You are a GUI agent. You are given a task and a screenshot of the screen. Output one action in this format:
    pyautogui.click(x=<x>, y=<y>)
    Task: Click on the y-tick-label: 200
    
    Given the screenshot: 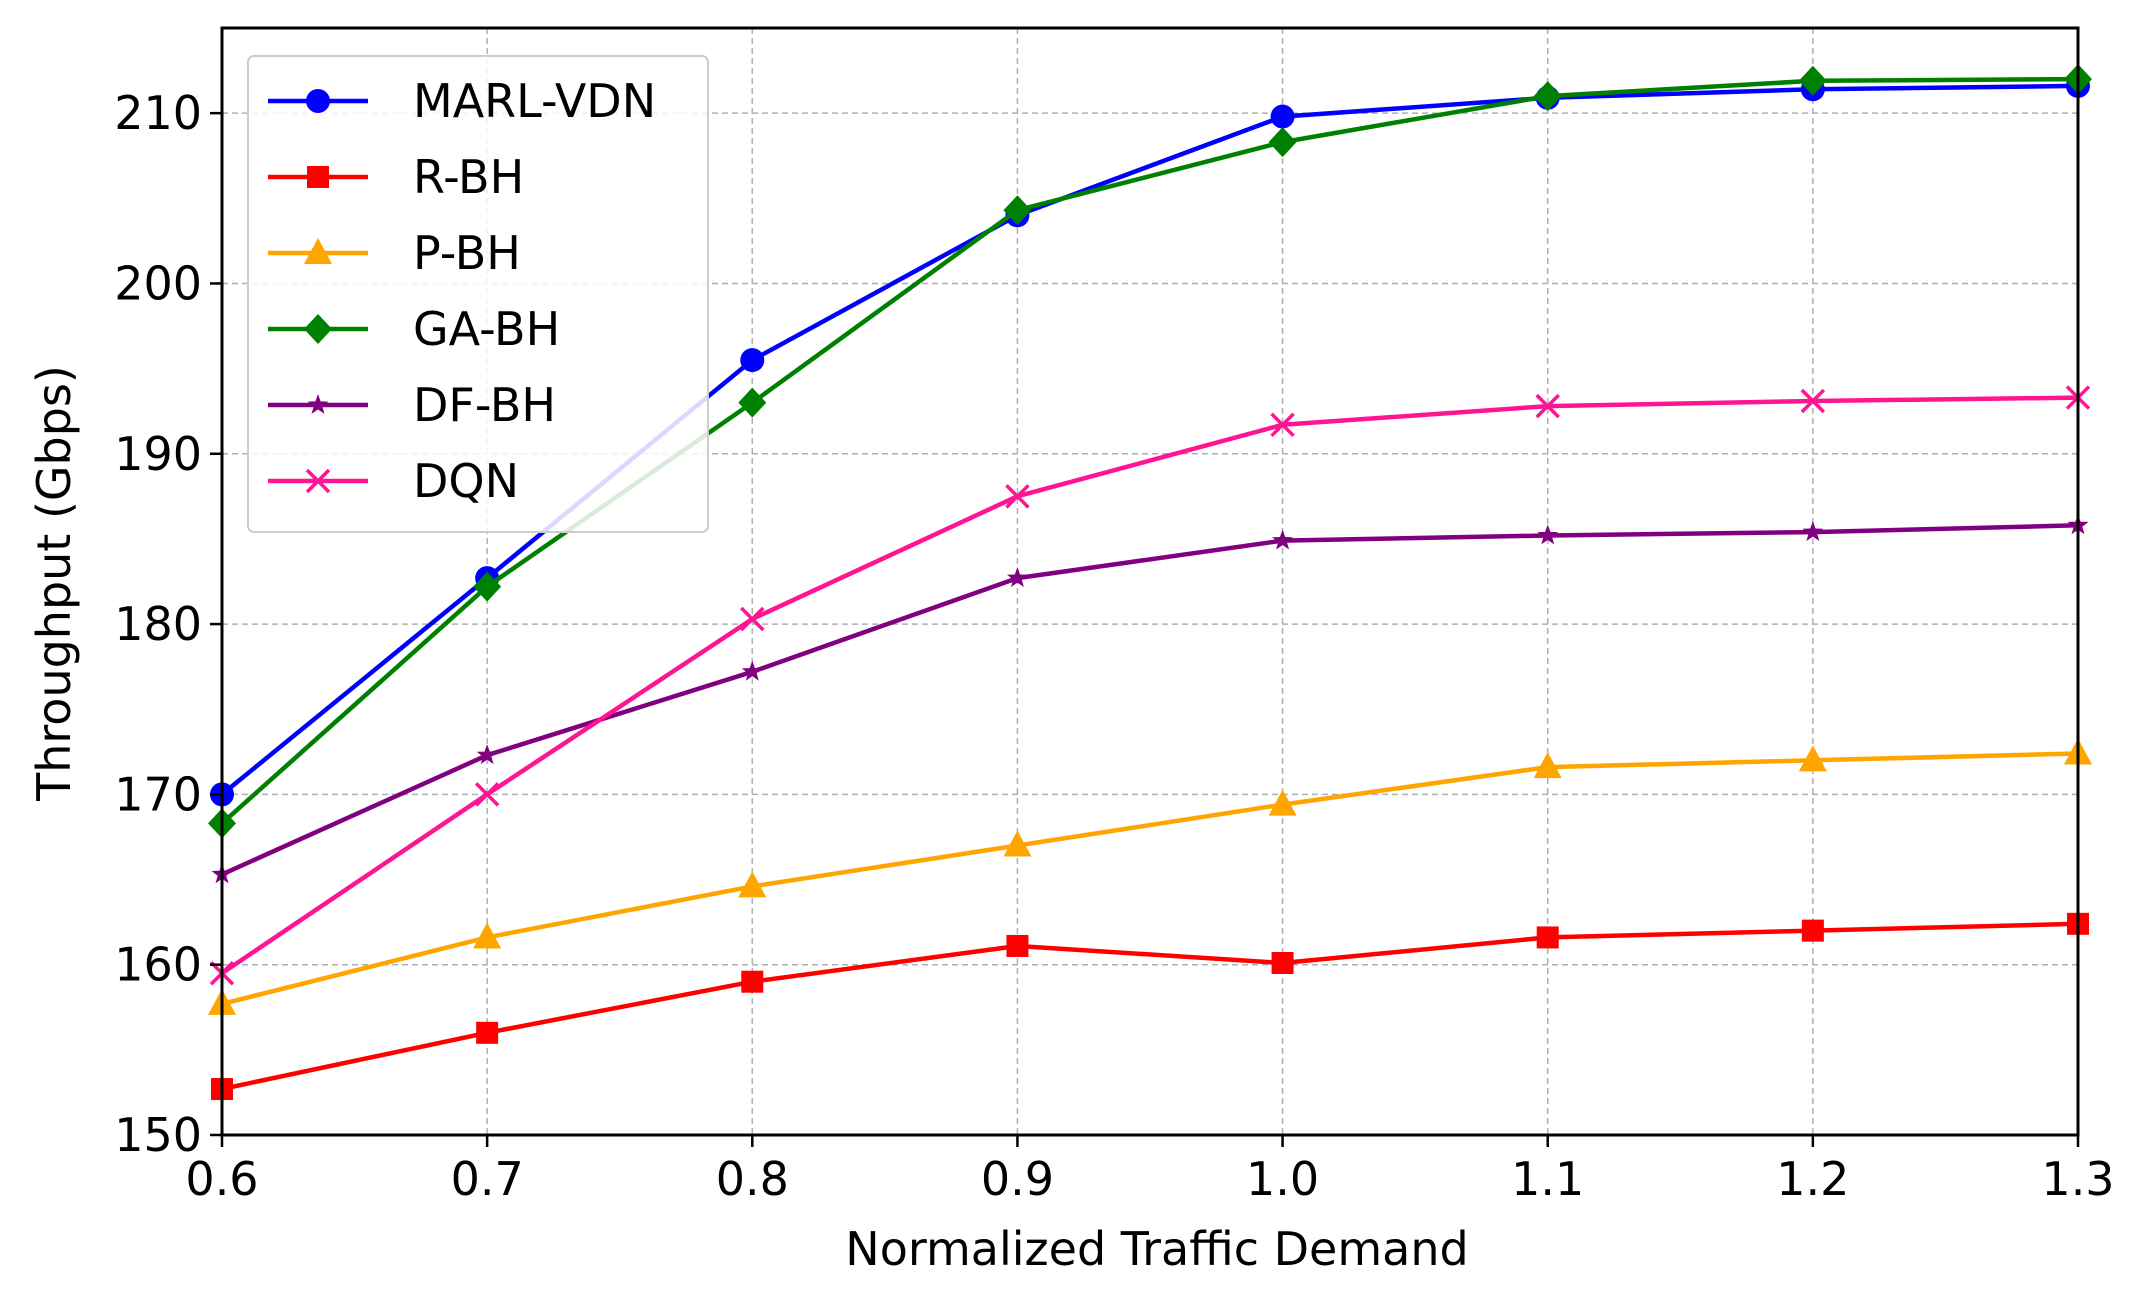 What is the action you would take?
    pyautogui.click(x=158, y=283)
    